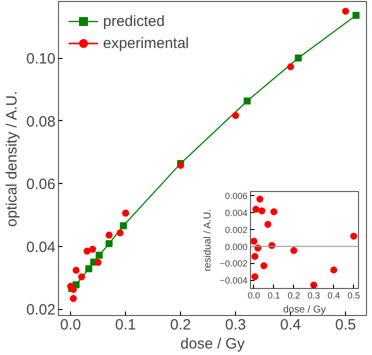  What do you see at coordinates (41, 59) in the screenshot?
I see `y-tick-label: 0.10` at bounding box center [41, 59].